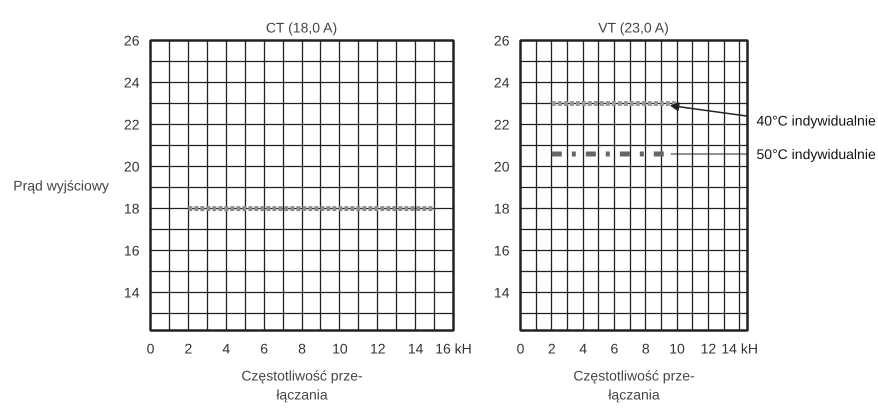 The width and height of the screenshot is (878, 409). What do you see at coordinates (816, 120) in the screenshot?
I see `text: 40°C indywidualnie` at bounding box center [816, 120].